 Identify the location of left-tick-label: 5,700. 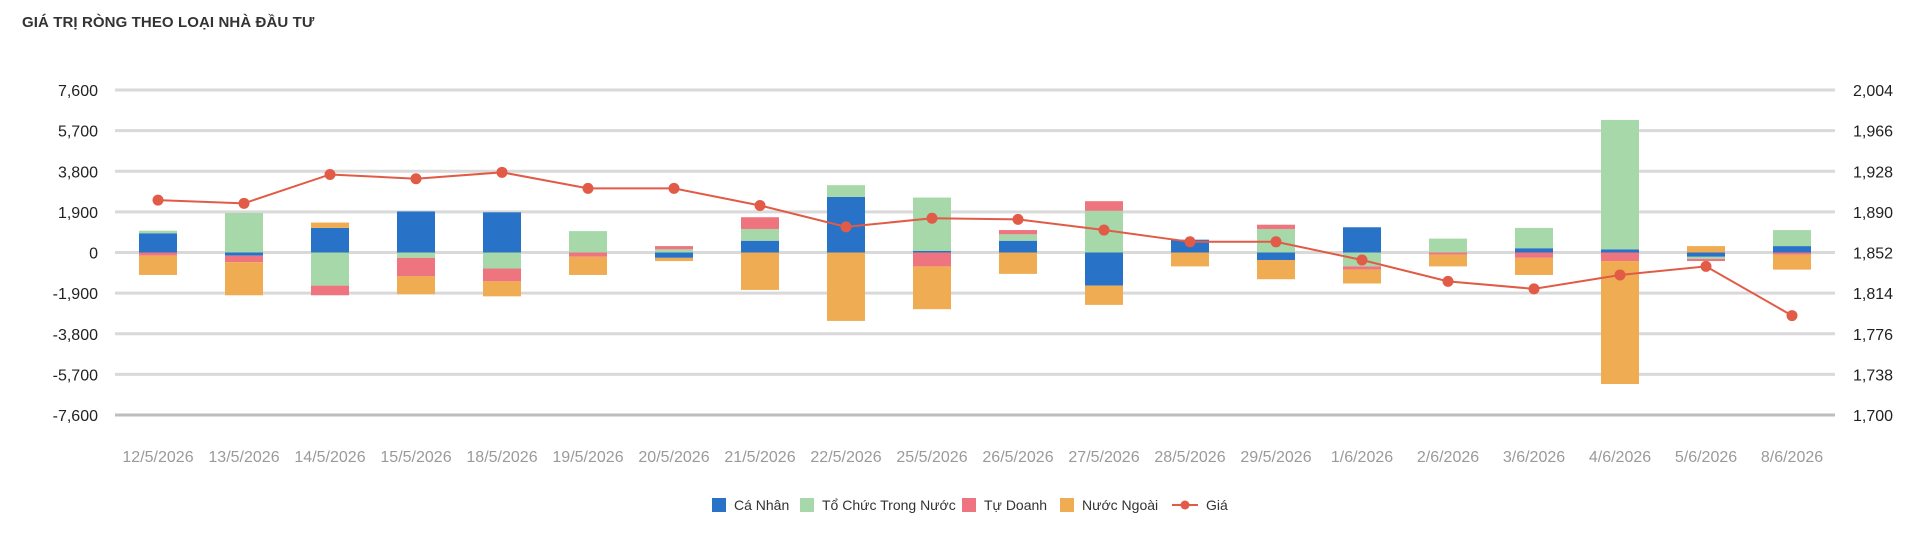
(78, 132).